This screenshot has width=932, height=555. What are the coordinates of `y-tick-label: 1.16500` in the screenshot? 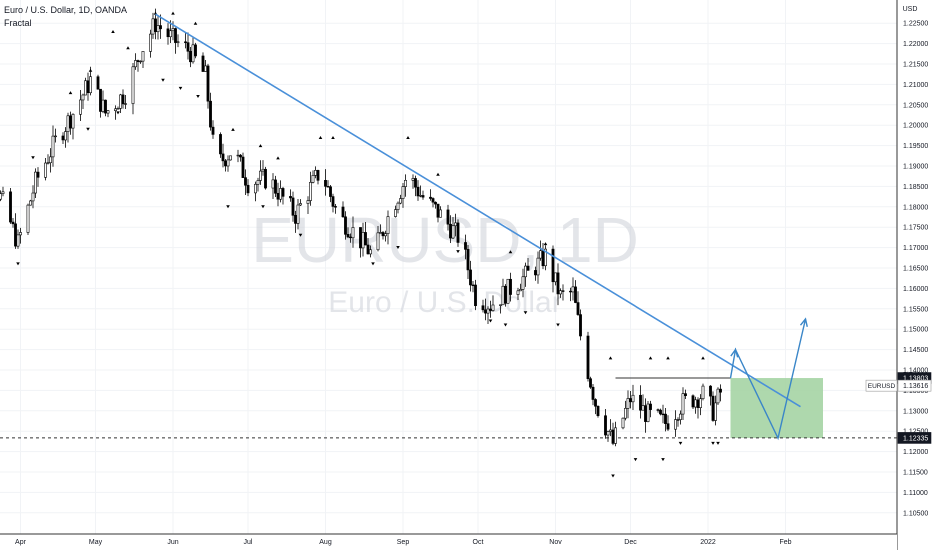 It's located at (915, 269).